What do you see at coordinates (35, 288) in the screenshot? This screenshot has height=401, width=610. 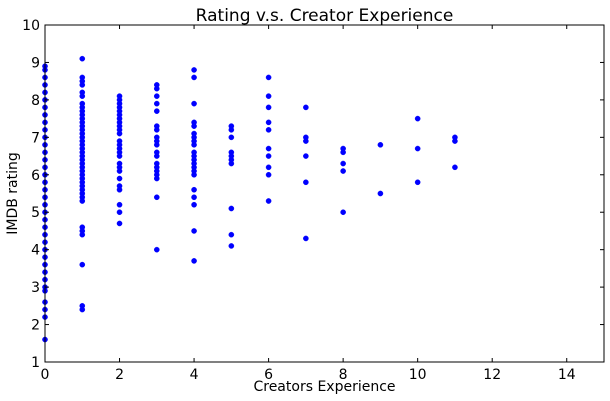 I see `y-tick-label: 3` at bounding box center [35, 288].